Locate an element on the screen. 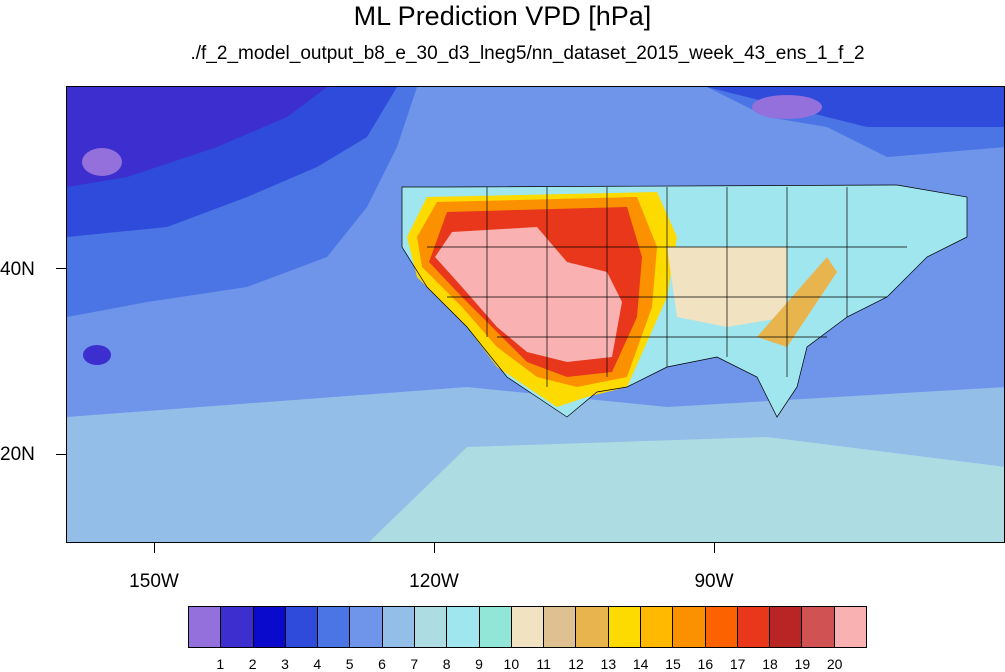  vpd-1-ne is located at coordinates (787, 107).